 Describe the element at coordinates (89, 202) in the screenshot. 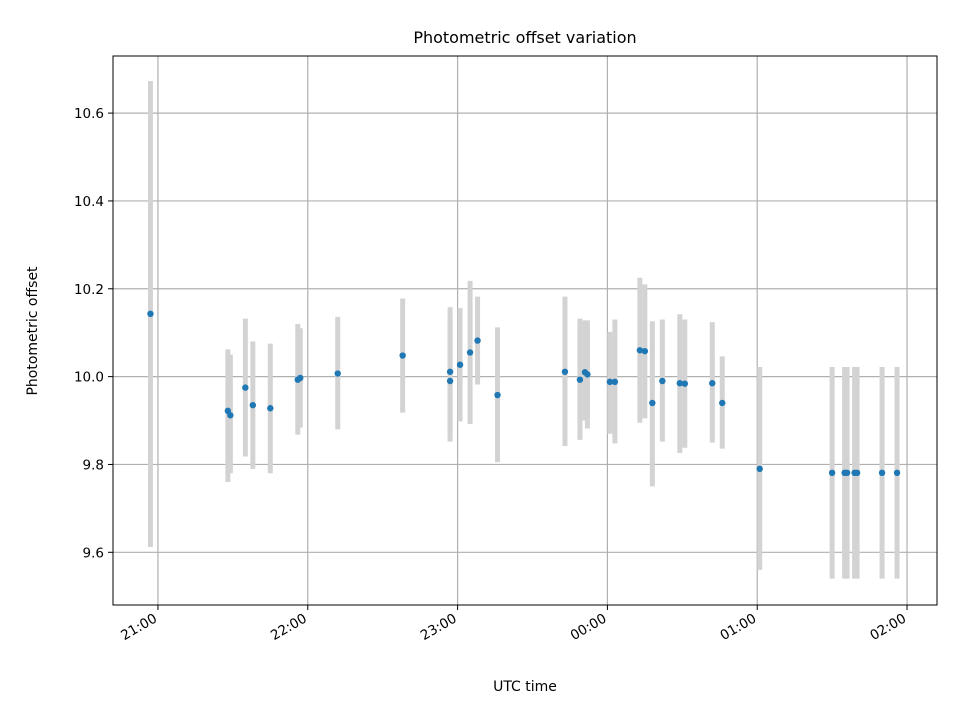

I see `y-tick-label: 10.4` at that location.